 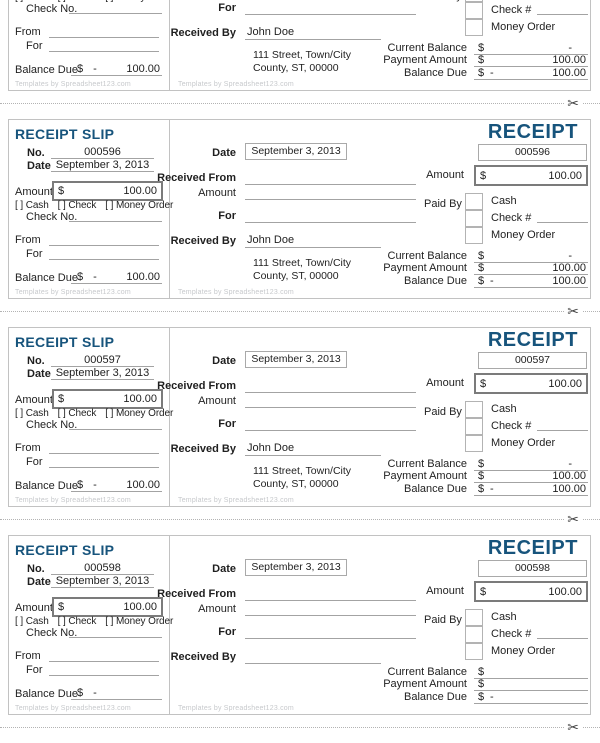 I want to click on slip-date-value: September 3, 2013, so click(x=102, y=581).